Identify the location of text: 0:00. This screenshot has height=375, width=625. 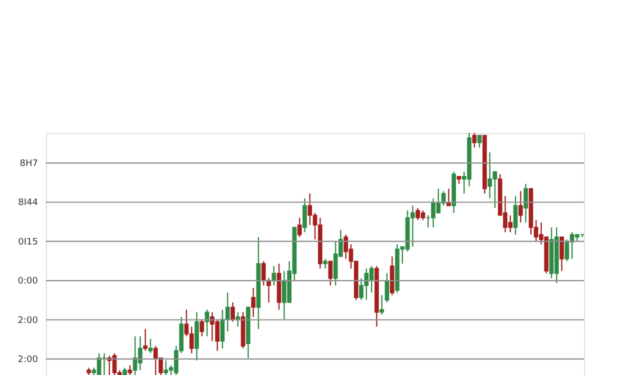
(28, 281).